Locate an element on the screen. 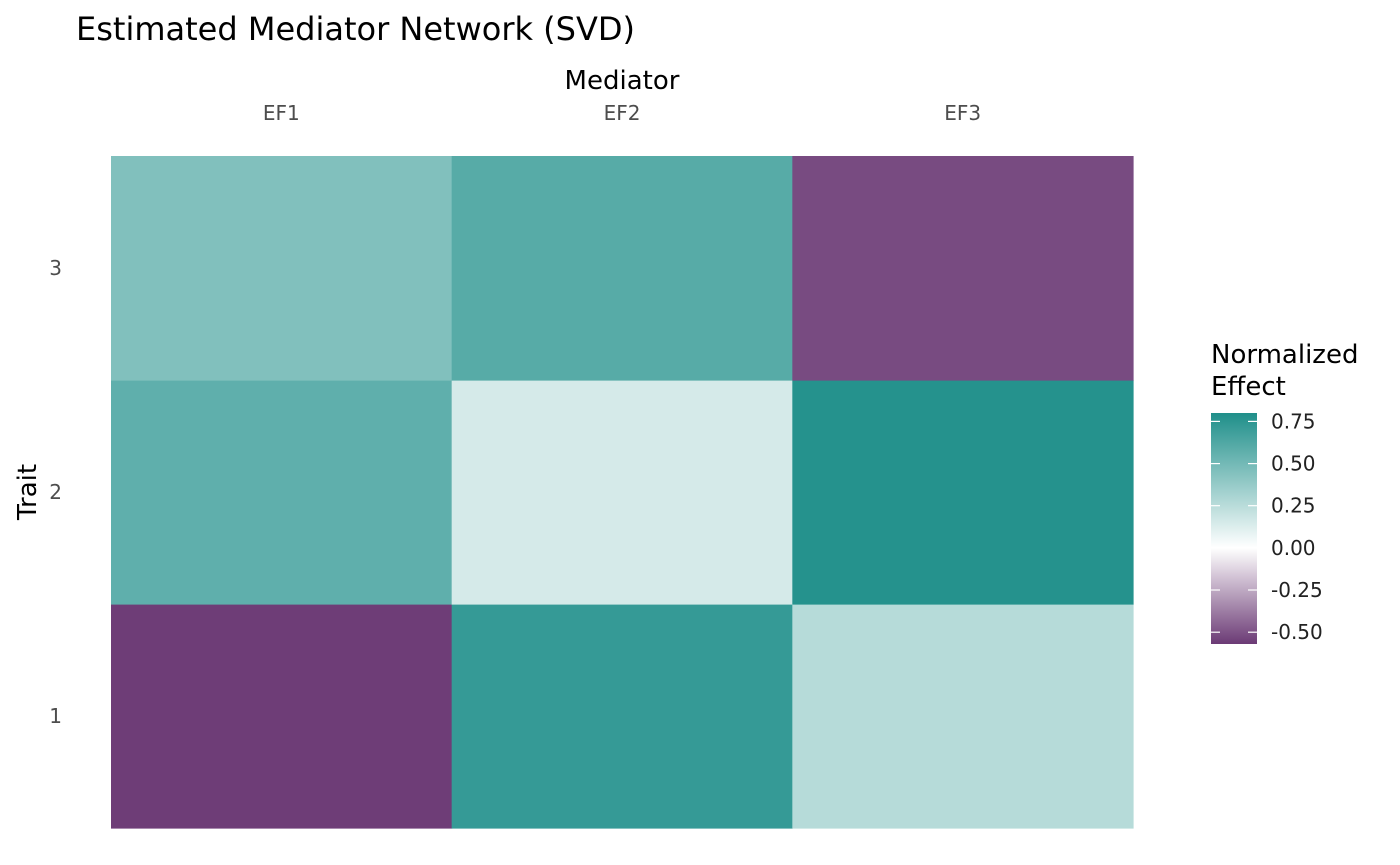 This screenshot has height=865, width=1400. x-tick-labels: EF1 EF2 EF3 is located at coordinates (622, 113).